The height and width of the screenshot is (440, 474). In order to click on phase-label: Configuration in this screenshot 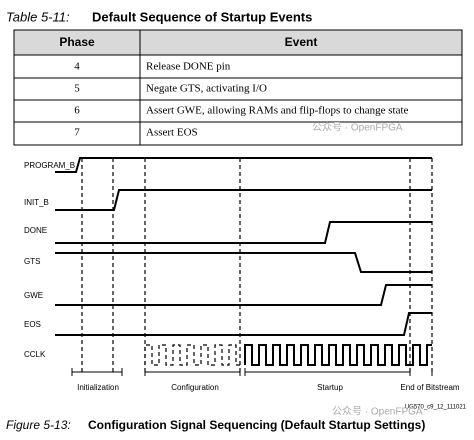, I will do `click(195, 387)`.